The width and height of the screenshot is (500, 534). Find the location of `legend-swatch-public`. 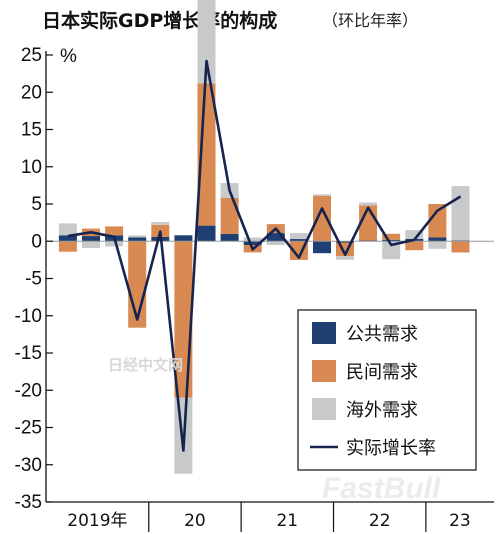

legend-swatch-public is located at coordinates (324, 333).